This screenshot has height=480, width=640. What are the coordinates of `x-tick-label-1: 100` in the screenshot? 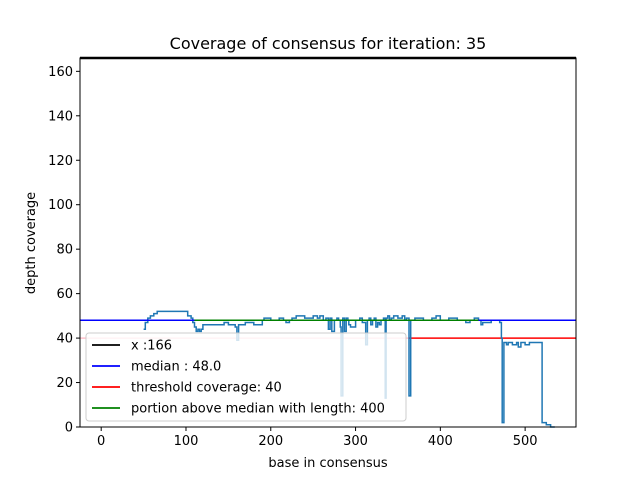 It's located at (186, 441).